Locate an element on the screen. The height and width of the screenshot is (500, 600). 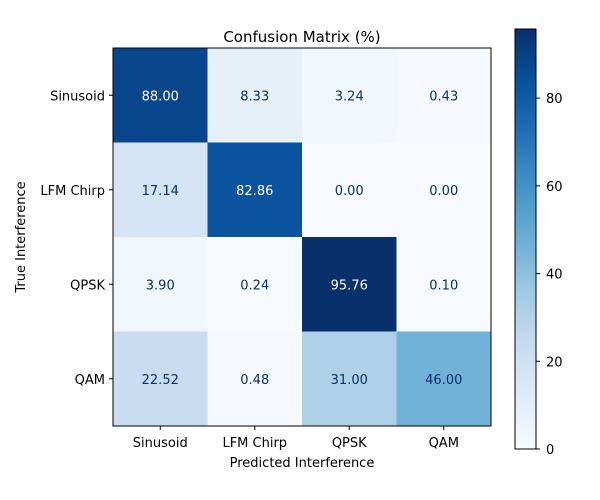
heatmap-cell-value: 8.33 is located at coordinates (254, 96).